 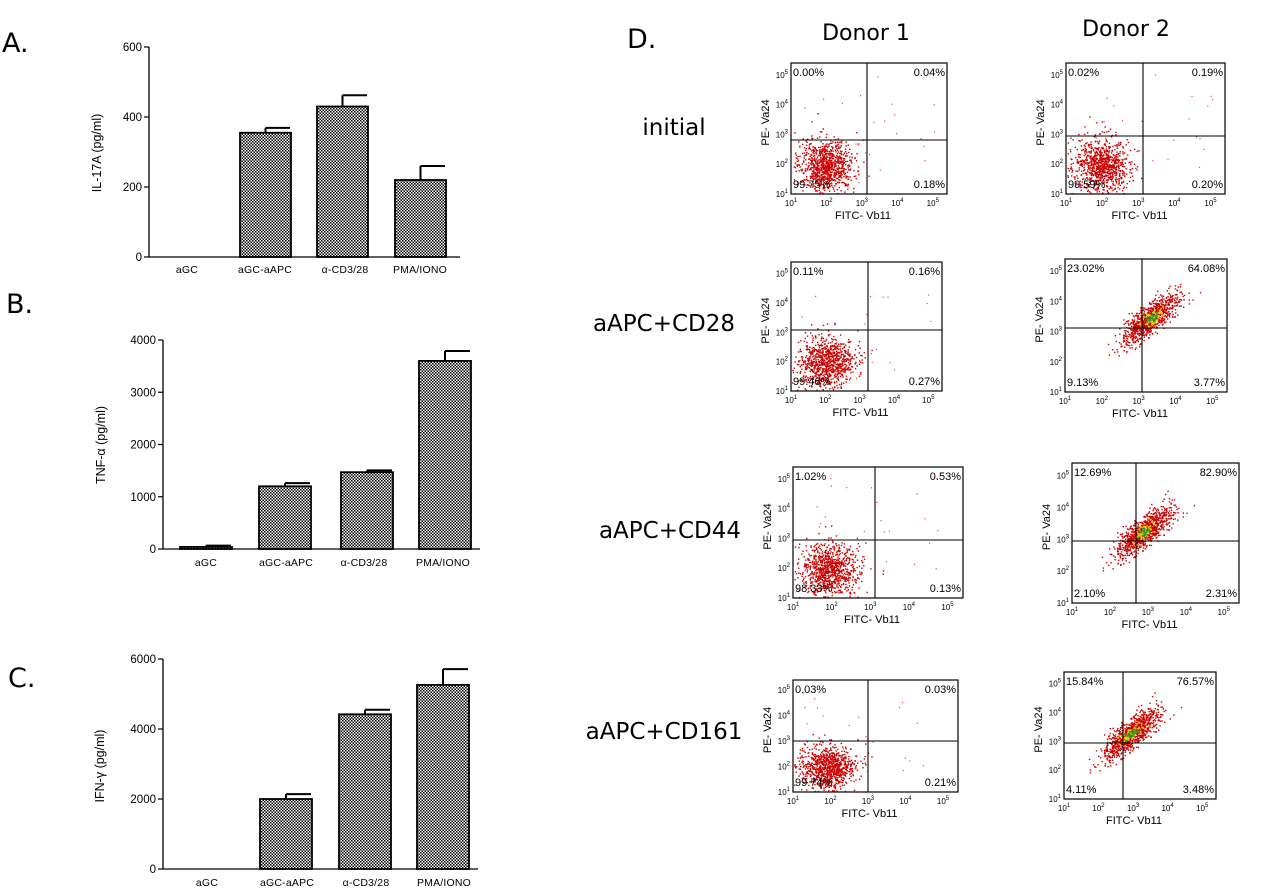 I want to click on y-log-tick: 10⁵, so click(x=782, y=274).